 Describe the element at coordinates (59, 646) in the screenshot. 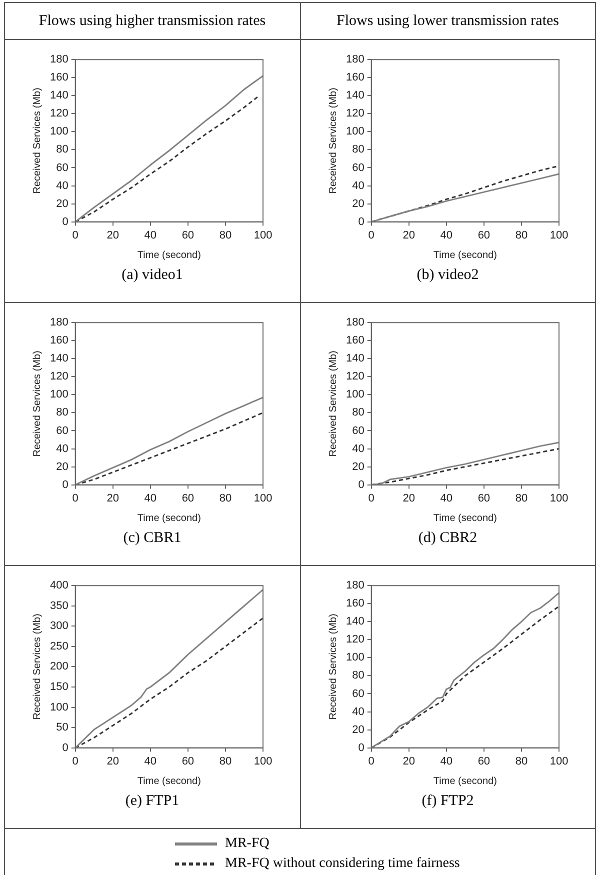

I see `y-tick-label: 250` at that location.